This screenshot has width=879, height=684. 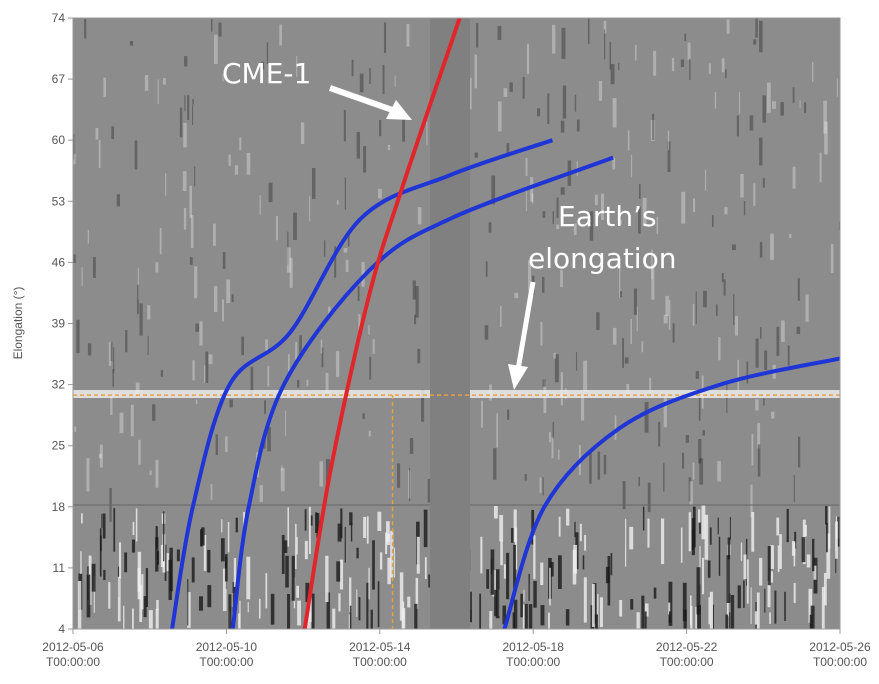 I want to click on y-tick-label: 25, so click(x=59, y=446).